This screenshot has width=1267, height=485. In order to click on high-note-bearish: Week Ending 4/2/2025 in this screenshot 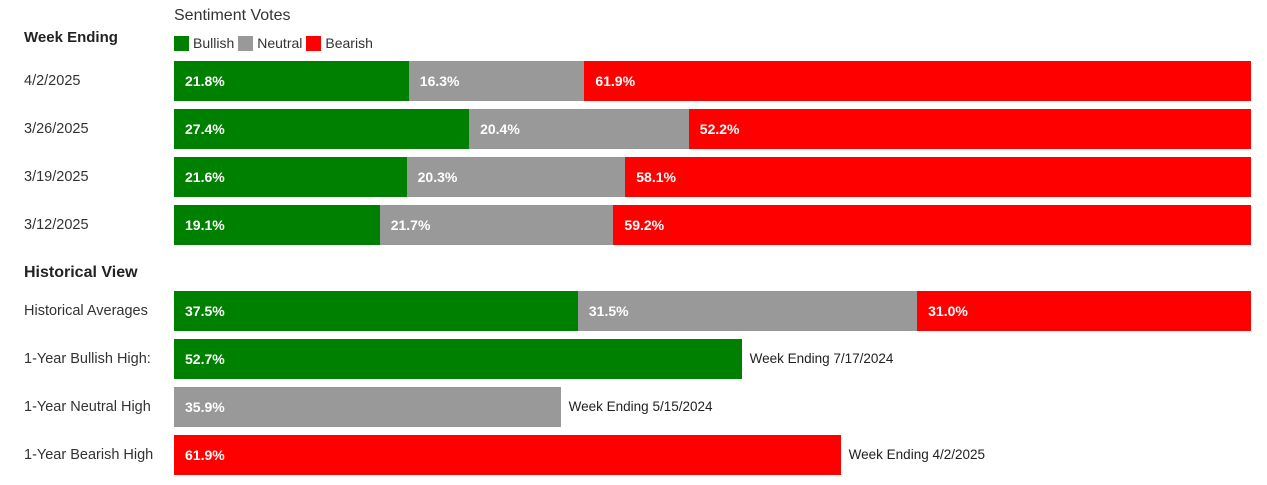, I will do `click(917, 454)`.